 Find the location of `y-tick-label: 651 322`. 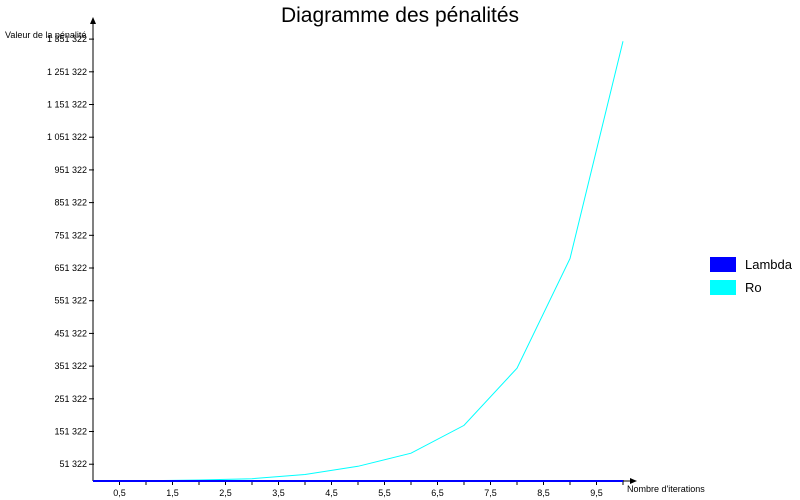

y-tick-label: 651 322 is located at coordinates (70, 268).